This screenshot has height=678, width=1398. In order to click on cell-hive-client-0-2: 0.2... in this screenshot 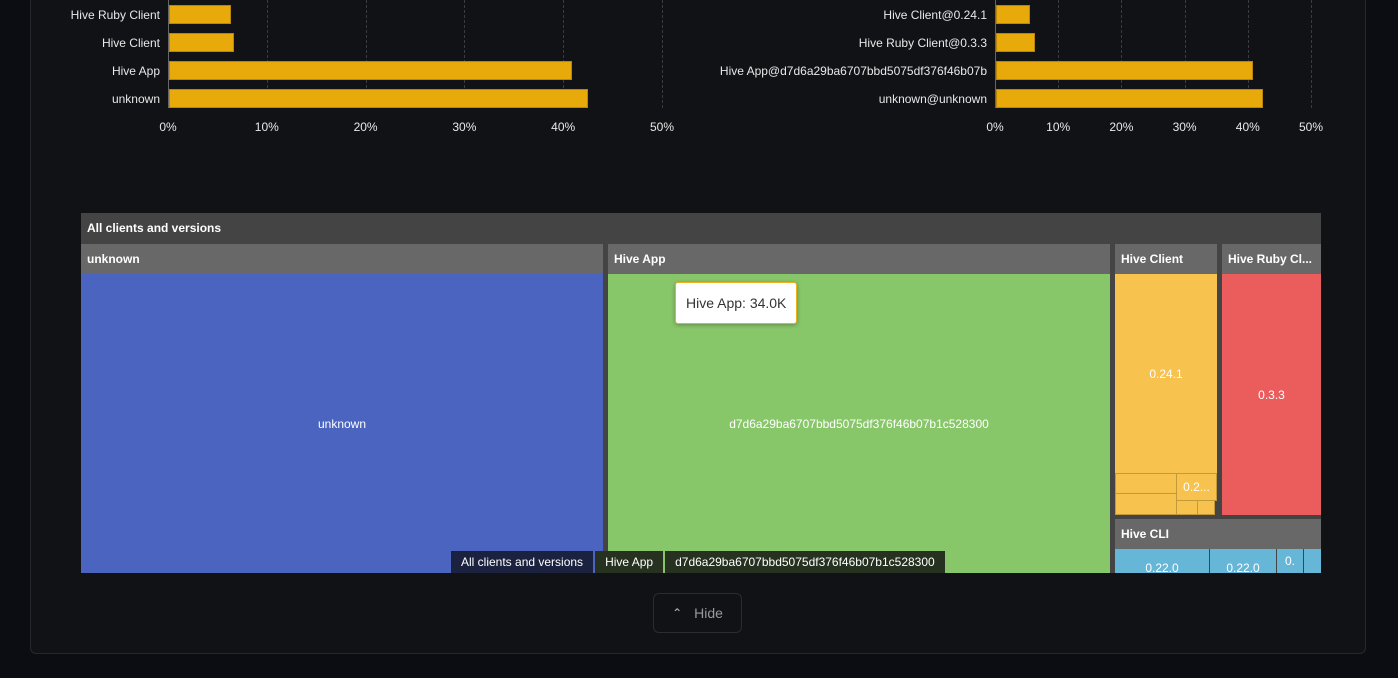, I will do `click(1196, 487)`.